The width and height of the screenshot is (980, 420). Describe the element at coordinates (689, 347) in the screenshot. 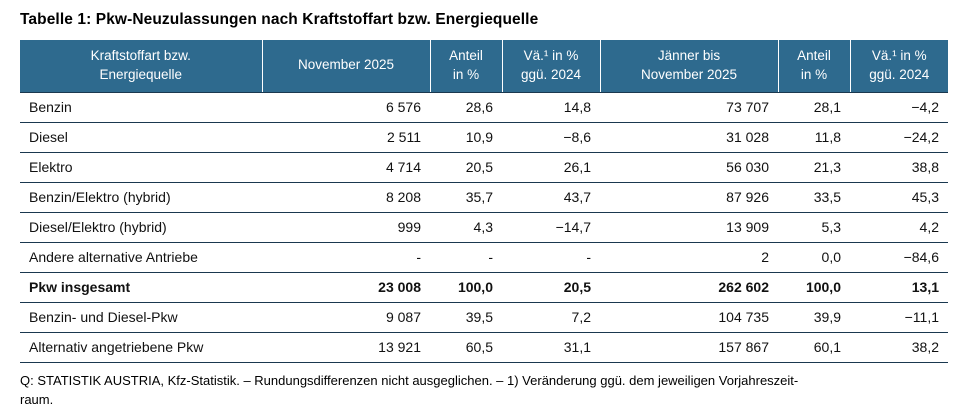

I see `cell-value: 157 867` at that location.